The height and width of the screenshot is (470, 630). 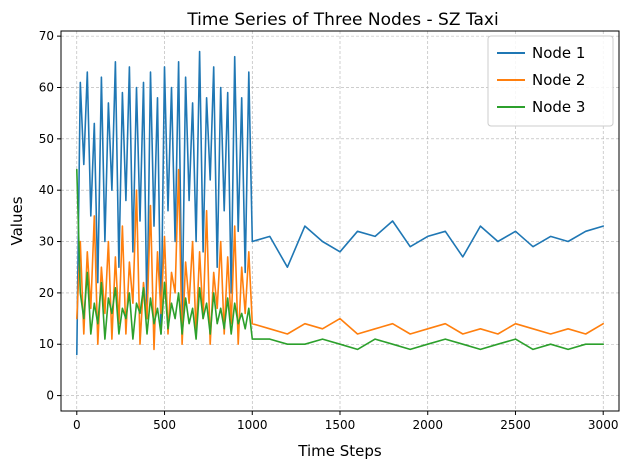 I want to click on y-axis-label: Values, so click(x=17, y=220).